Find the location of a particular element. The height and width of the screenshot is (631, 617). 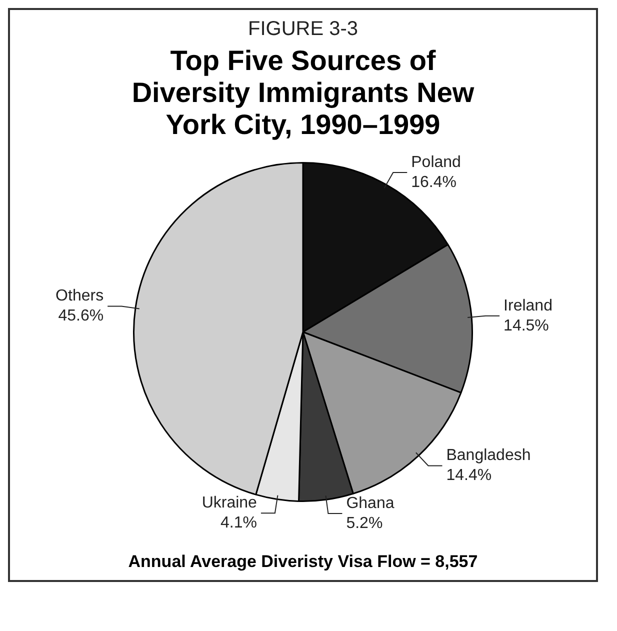

slice-label: Ghana is located at coordinates (370, 503).